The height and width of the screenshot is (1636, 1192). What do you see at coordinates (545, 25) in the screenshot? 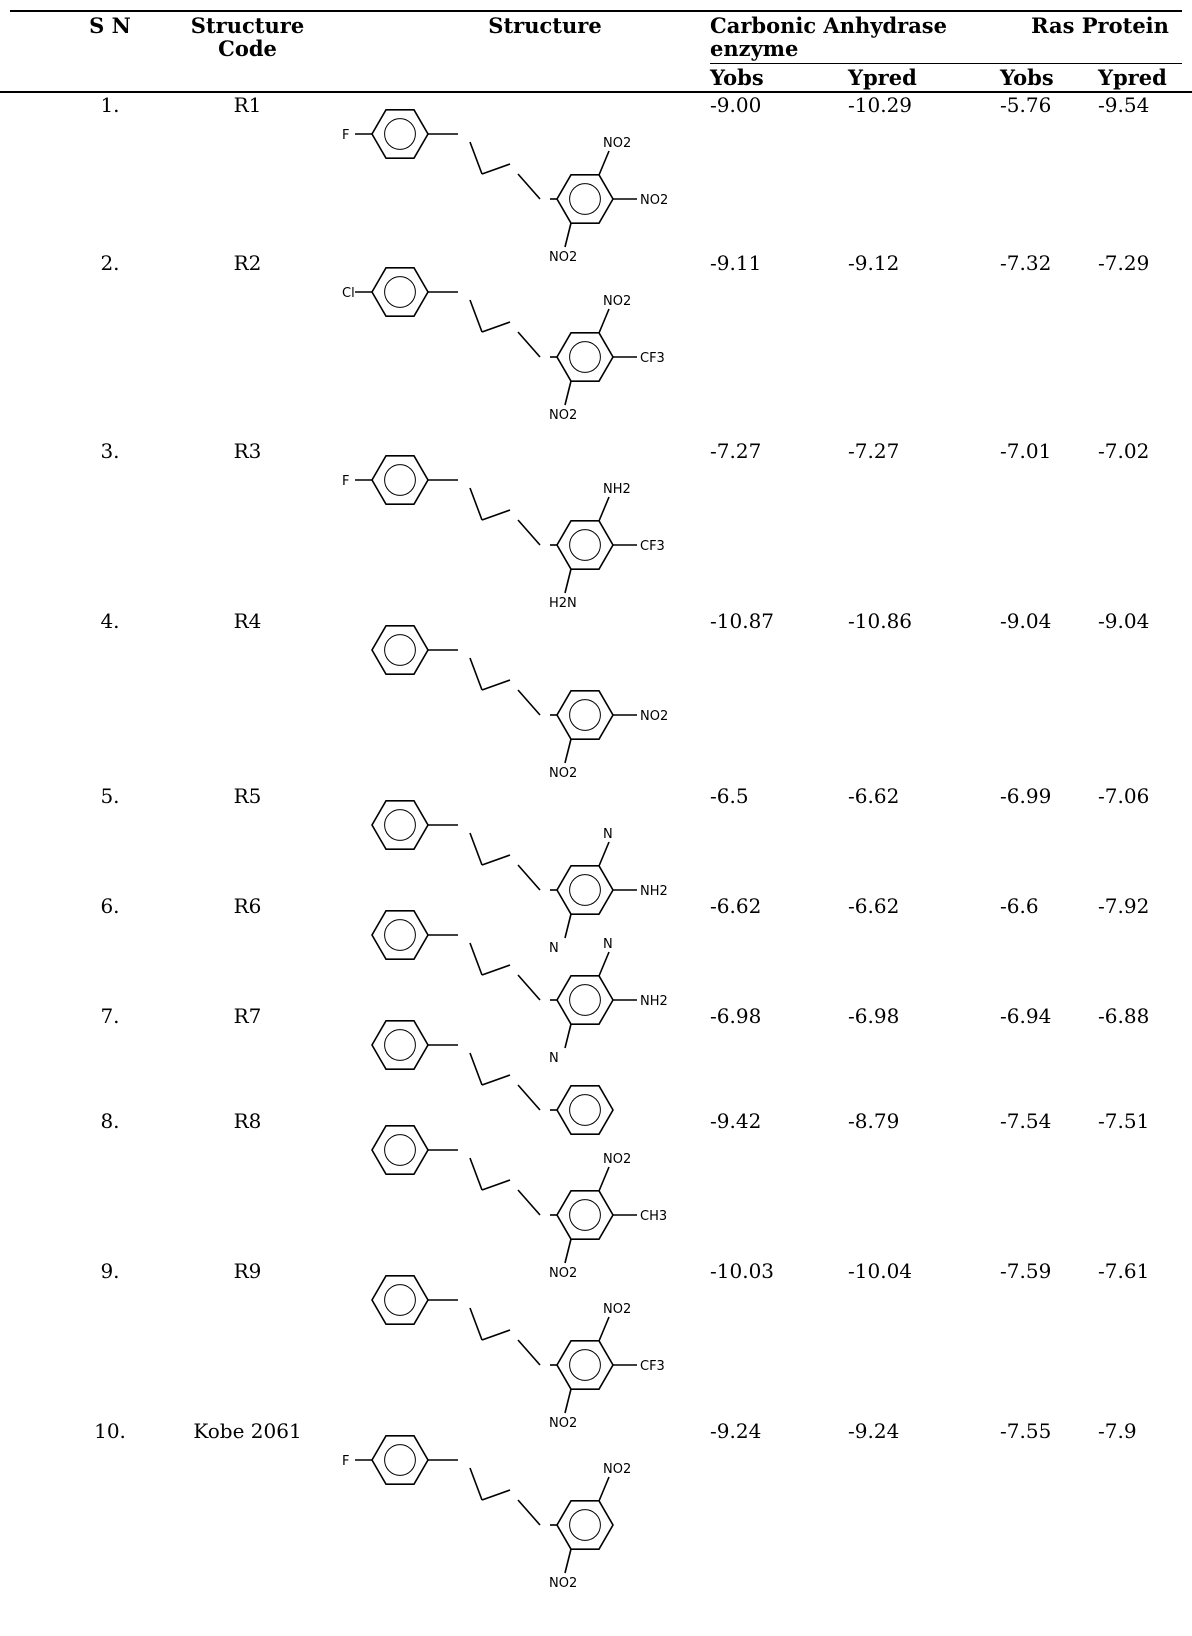
I see `header-structure: Structure` at bounding box center [545, 25].